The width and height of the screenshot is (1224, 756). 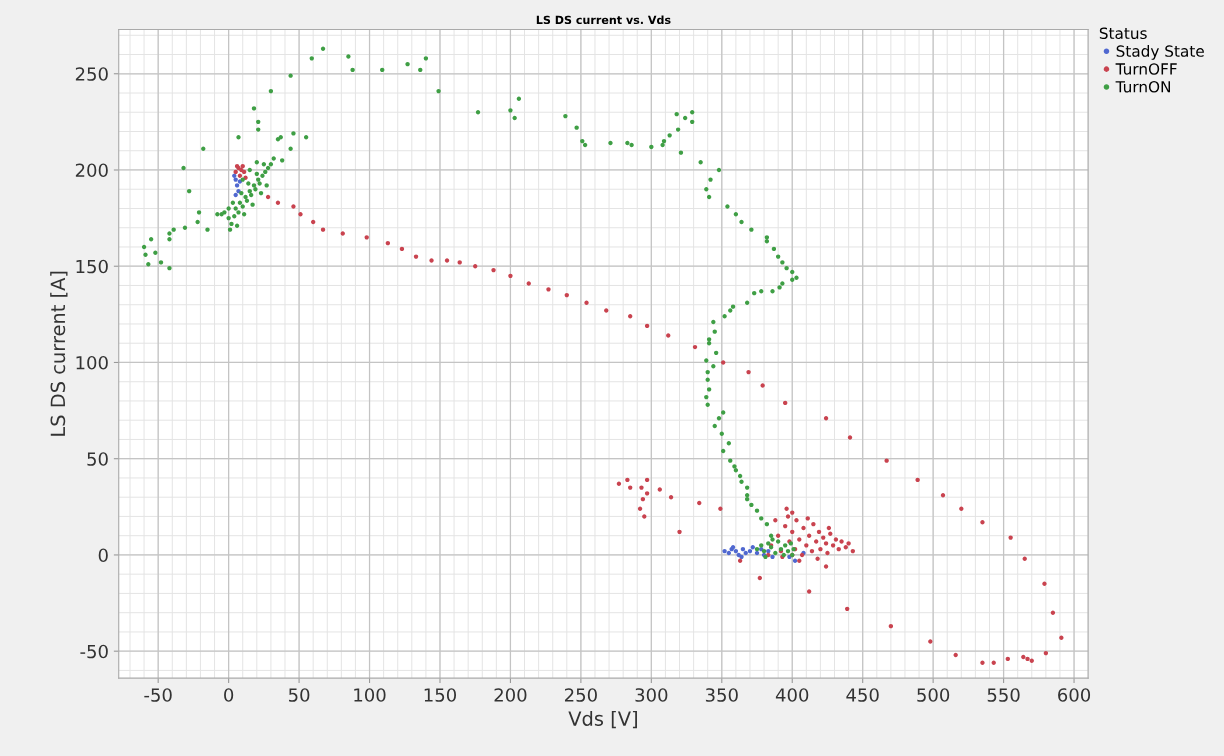 What do you see at coordinates (158, 695) in the screenshot?
I see `x-tick-label: -50` at bounding box center [158, 695].